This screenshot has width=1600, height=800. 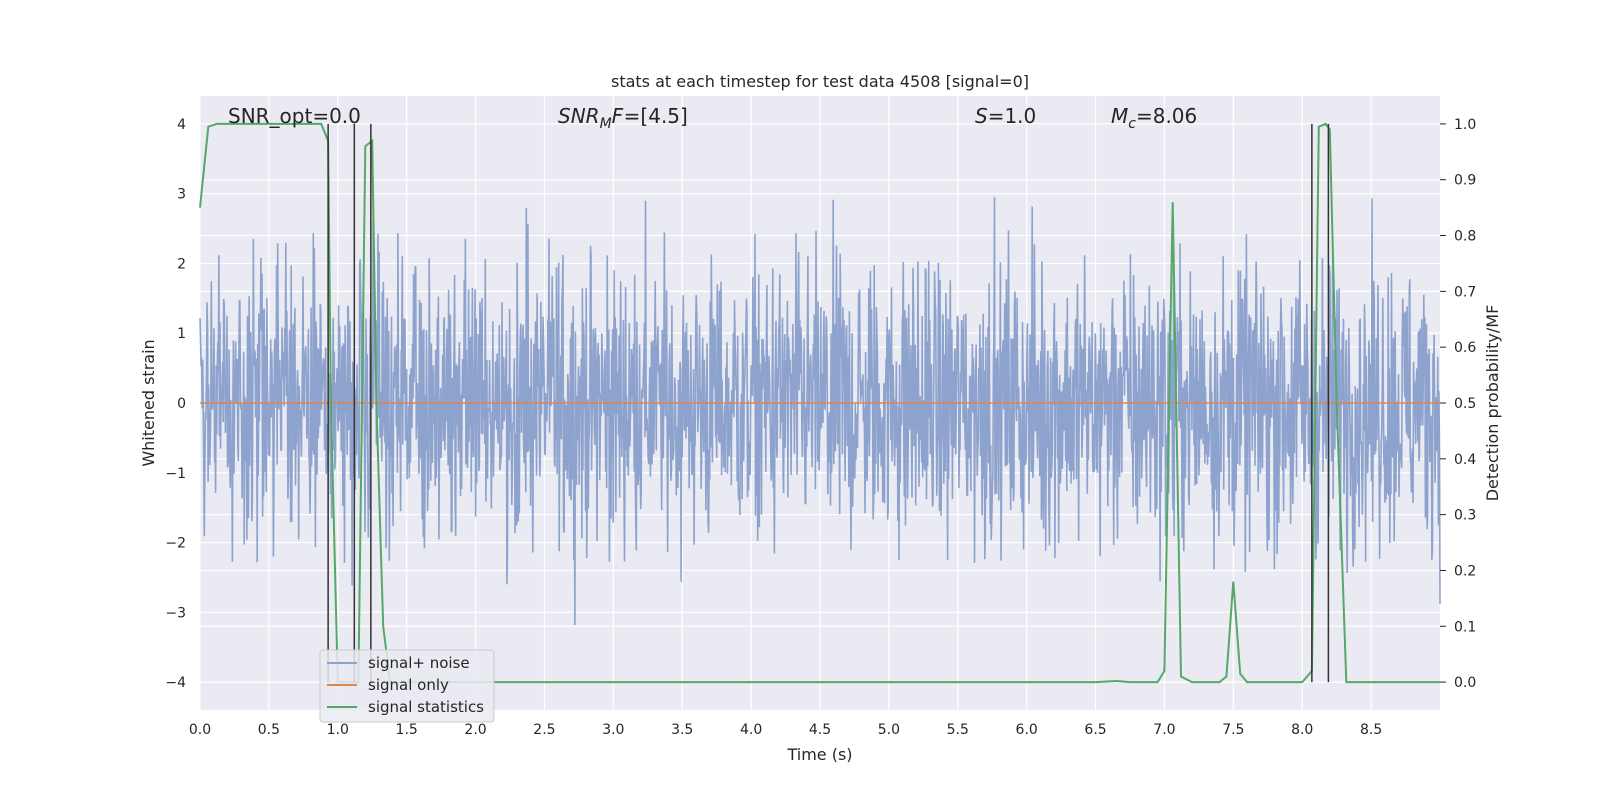 I want to click on legend-label-signal-only: signal only, so click(x=408, y=685).